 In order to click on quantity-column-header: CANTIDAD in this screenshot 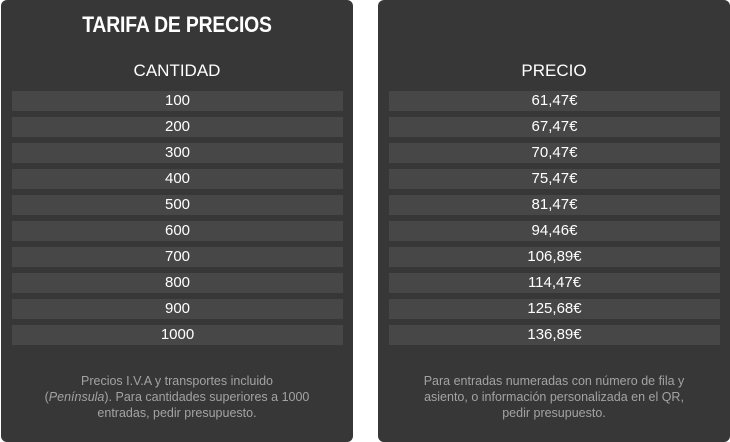, I will do `click(177, 70)`.